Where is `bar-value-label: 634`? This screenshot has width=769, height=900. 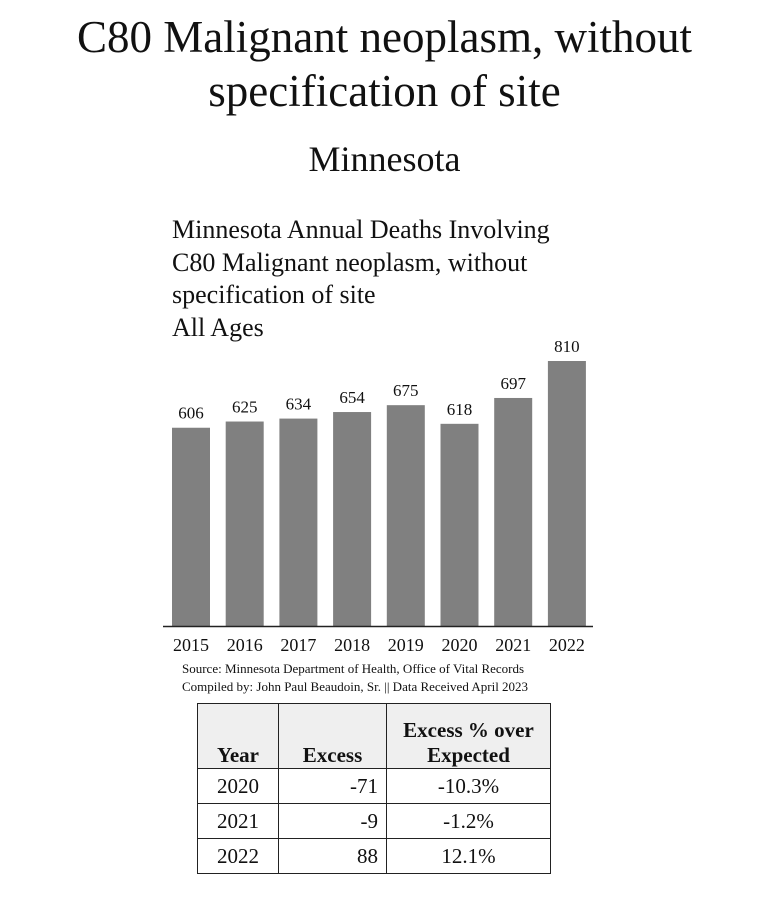
bar-value-label: 634 is located at coordinates (299, 404).